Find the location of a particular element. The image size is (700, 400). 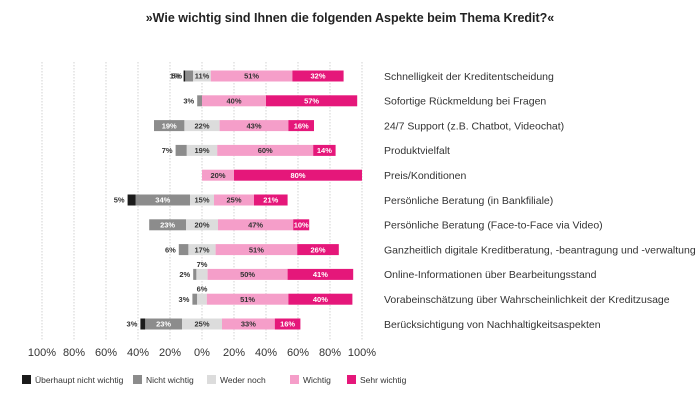

x-axis-ticks: 100% 80% 60% 40% 20% 0% 20% 40% 60% 80% 100% is located at coordinates (202, 353).